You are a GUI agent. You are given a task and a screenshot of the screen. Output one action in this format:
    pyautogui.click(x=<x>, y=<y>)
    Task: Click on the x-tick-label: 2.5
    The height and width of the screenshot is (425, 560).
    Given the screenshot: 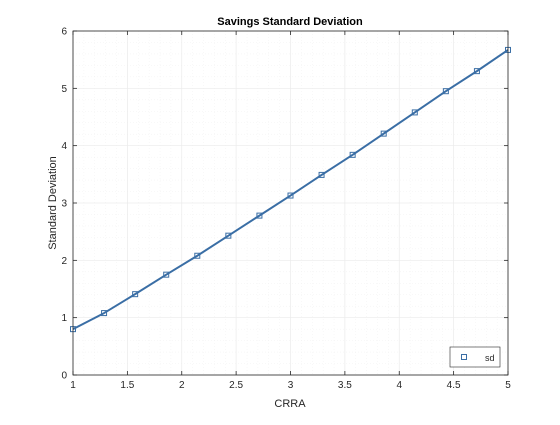 What is the action you would take?
    pyautogui.click(x=236, y=385)
    